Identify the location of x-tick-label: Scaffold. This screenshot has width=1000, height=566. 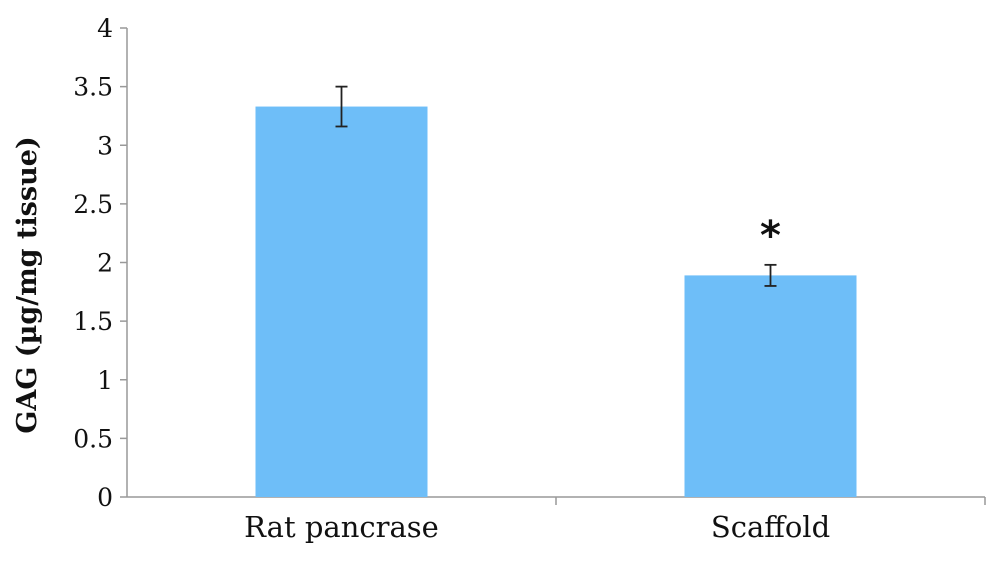
(770, 527).